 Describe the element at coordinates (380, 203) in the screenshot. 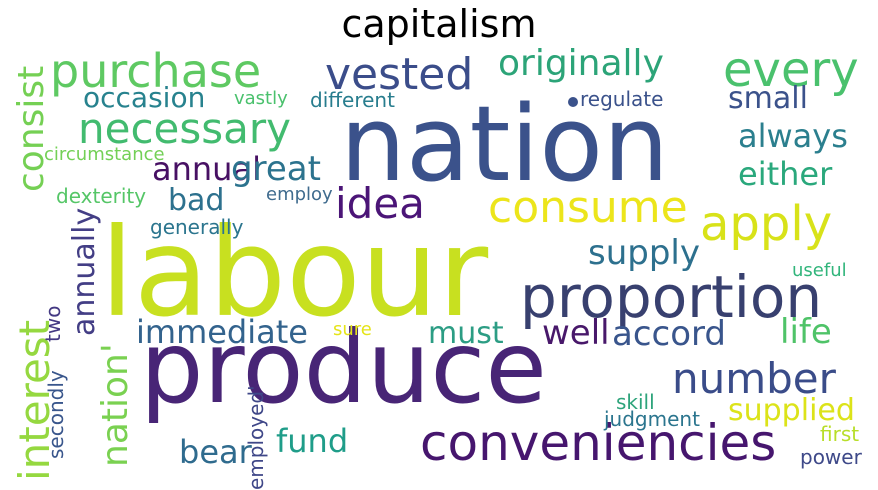

I see `word-idea: idea` at that location.